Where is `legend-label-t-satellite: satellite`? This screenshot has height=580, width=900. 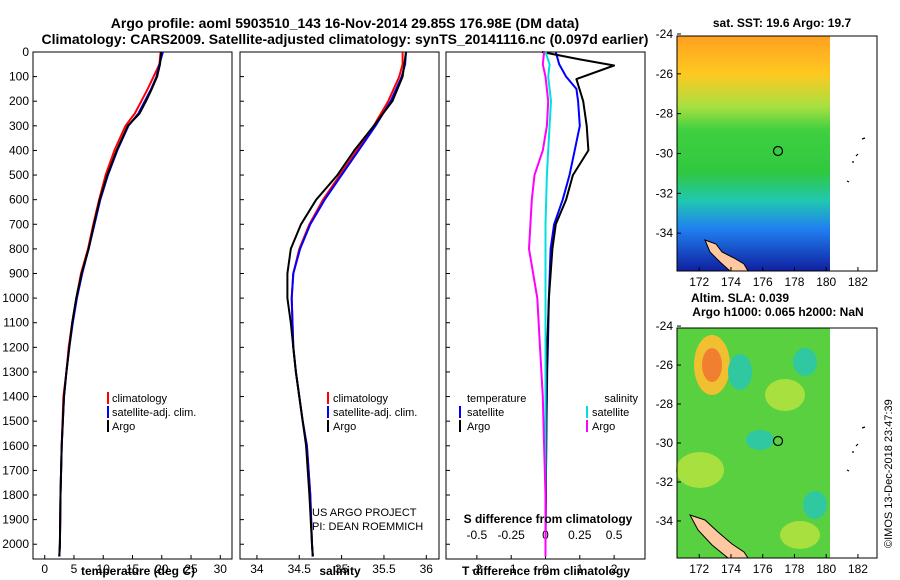
legend-label-t-satellite: satellite is located at coordinates (485, 413).